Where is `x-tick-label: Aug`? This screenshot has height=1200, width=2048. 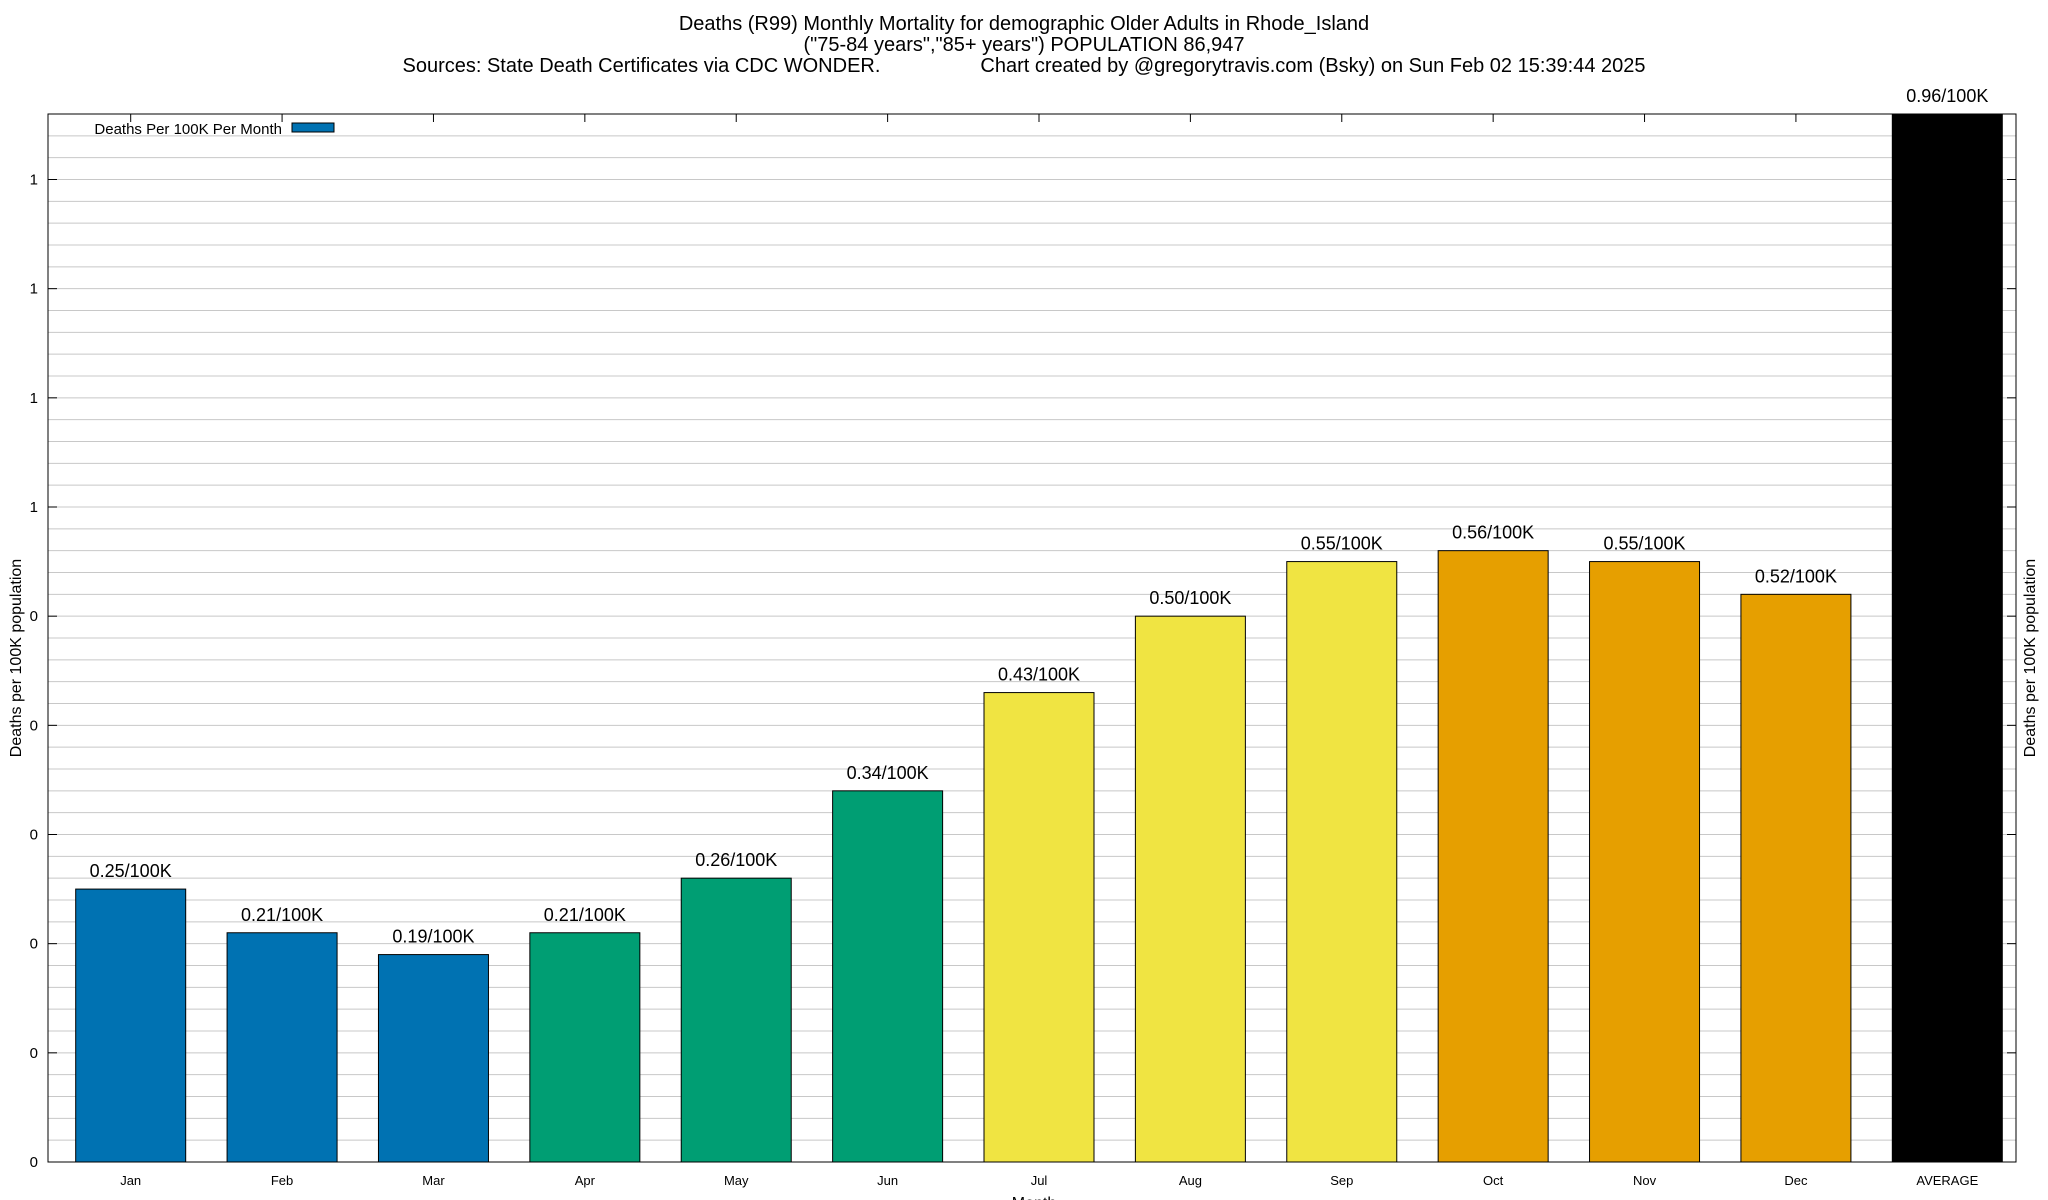 x-tick-label: Aug is located at coordinates (1190, 1180).